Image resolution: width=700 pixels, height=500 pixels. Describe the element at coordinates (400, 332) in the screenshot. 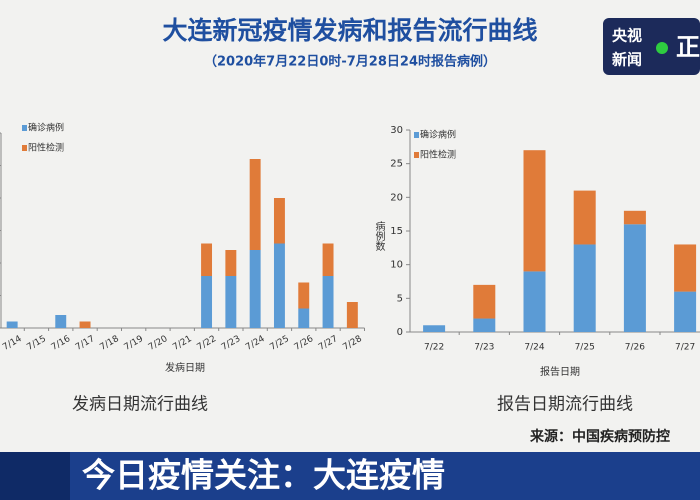

I see `y-tick-label: 0` at that location.